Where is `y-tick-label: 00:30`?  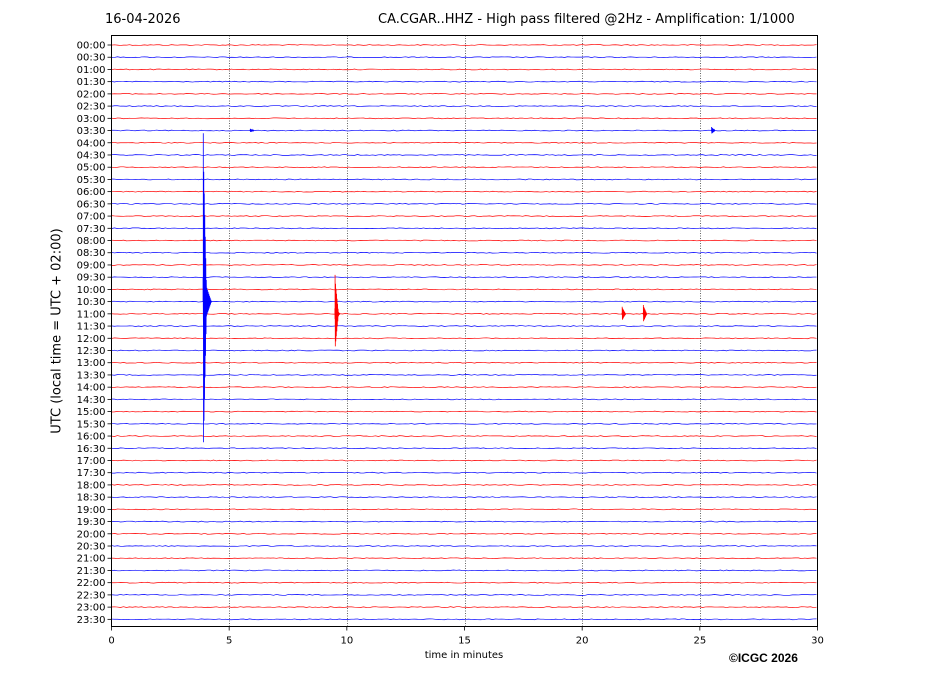 y-tick-label: 00:30 is located at coordinates (91, 58).